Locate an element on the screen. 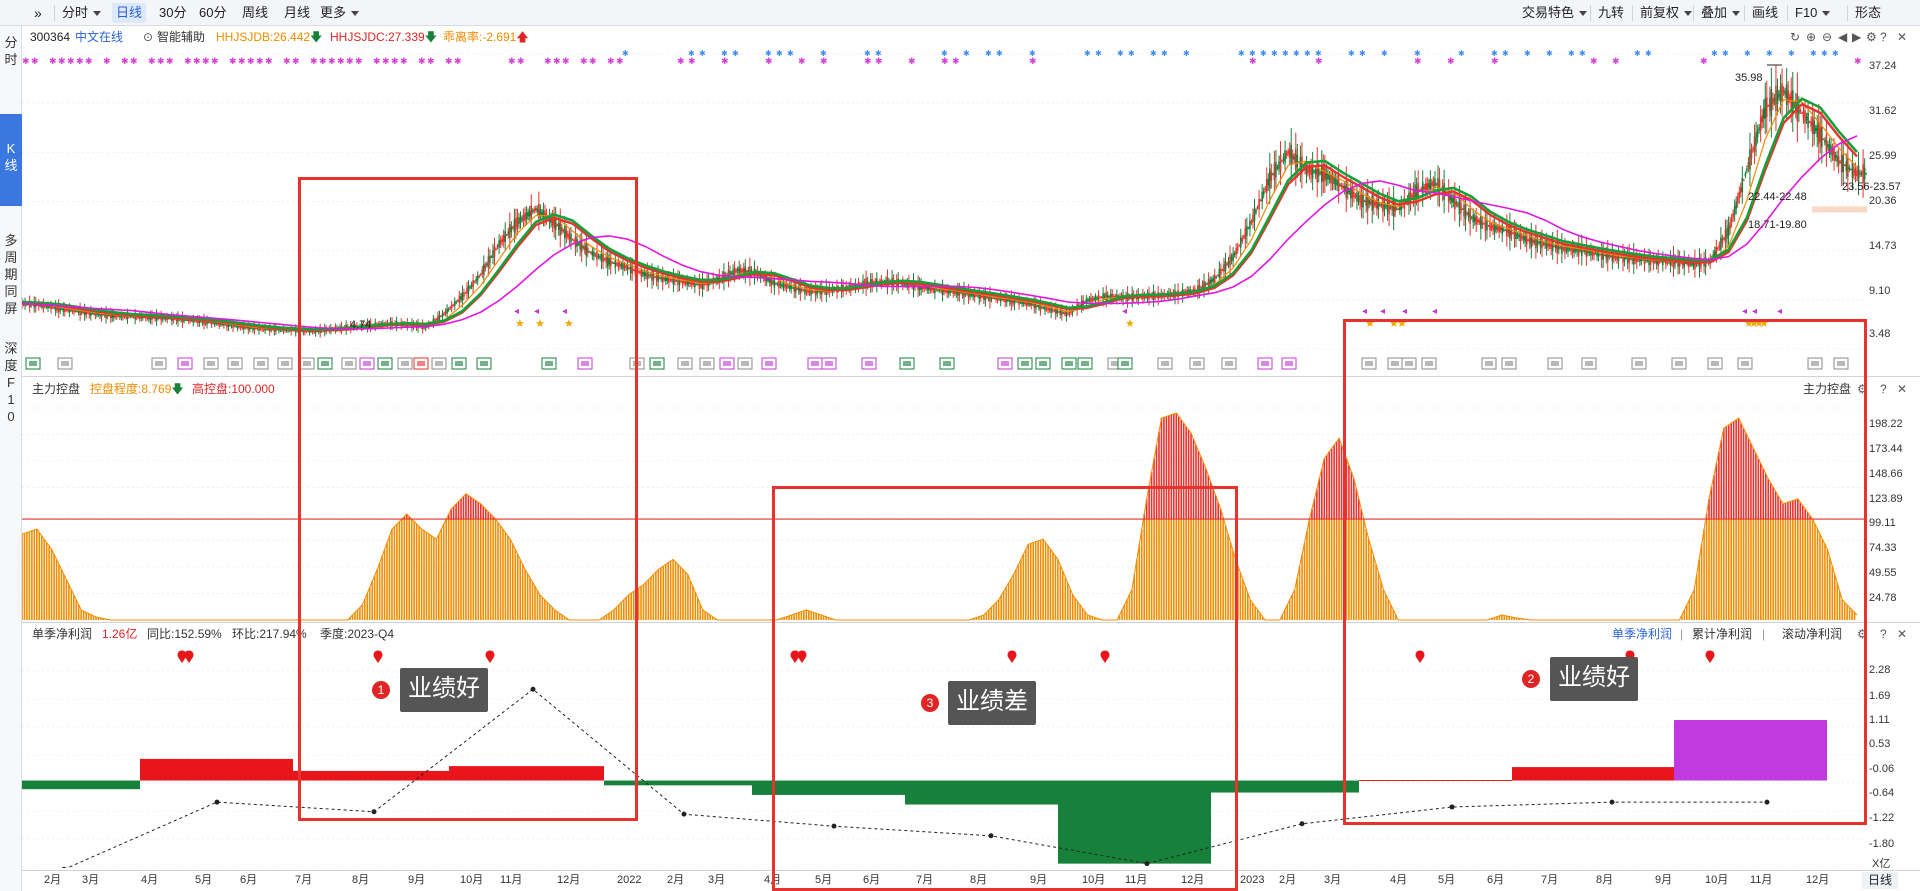 The image size is (1920, 891). nav-item-fenshi: 分 时 is located at coordinates (11, 54).